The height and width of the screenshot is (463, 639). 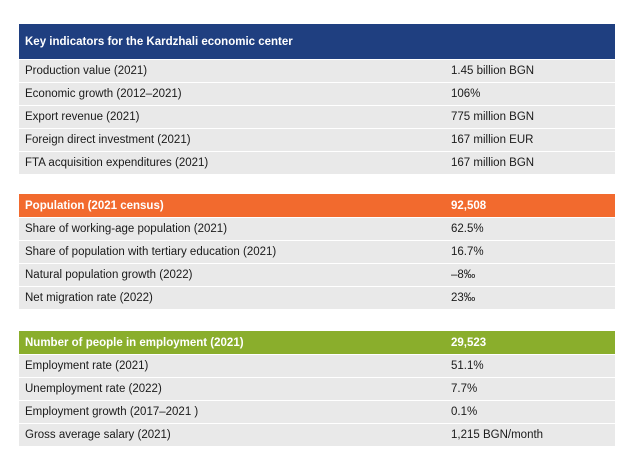 What do you see at coordinates (317, 366) in the screenshot?
I see `table-row: Employment rate (2021) 51.1%` at bounding box center [317, 366].